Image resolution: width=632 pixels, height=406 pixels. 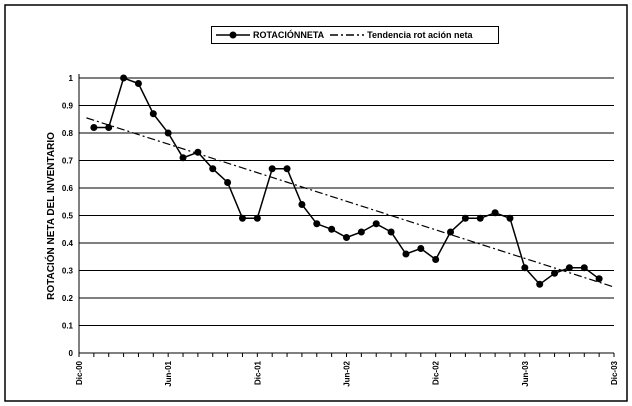 I want to click on y-tick-label: 0.1, so click(x=68, y=326).